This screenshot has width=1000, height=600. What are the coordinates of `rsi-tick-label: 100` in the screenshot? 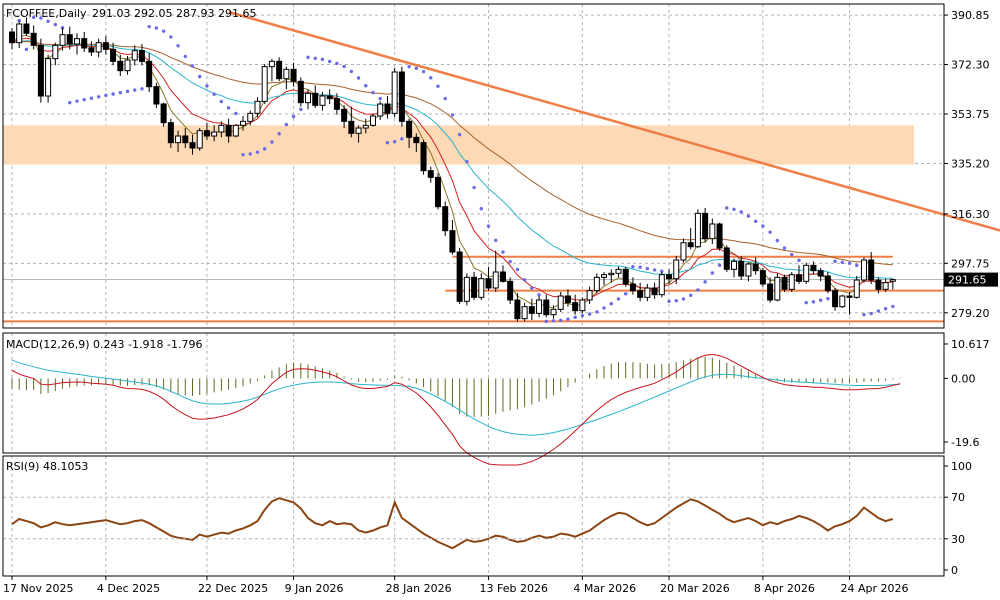 It's located at (961, 466).